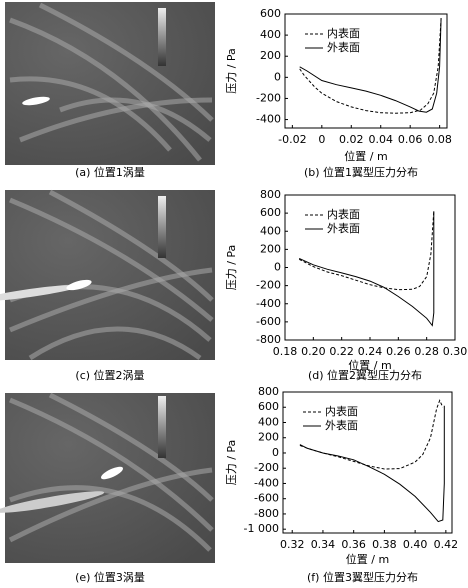 This screenshot has width=468, height=588. I want to click on x-tick-label: 0.36, so click(353, 544).